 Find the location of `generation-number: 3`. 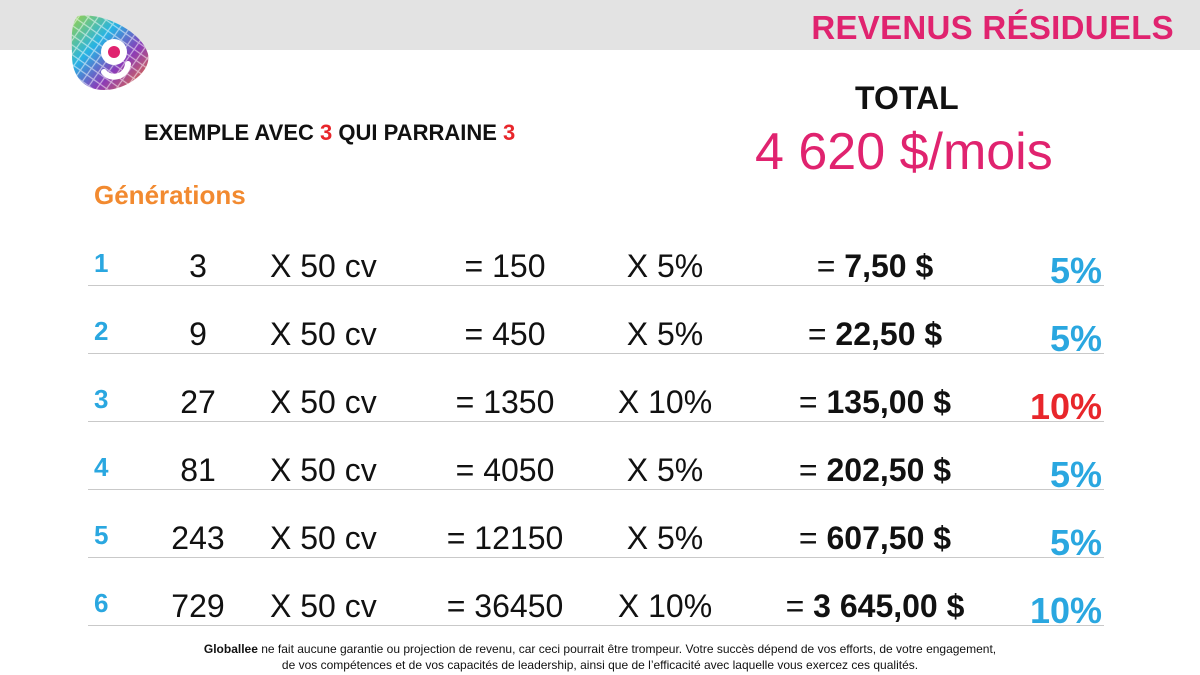

generation-number: 3 is located at coordinates (101, 399).